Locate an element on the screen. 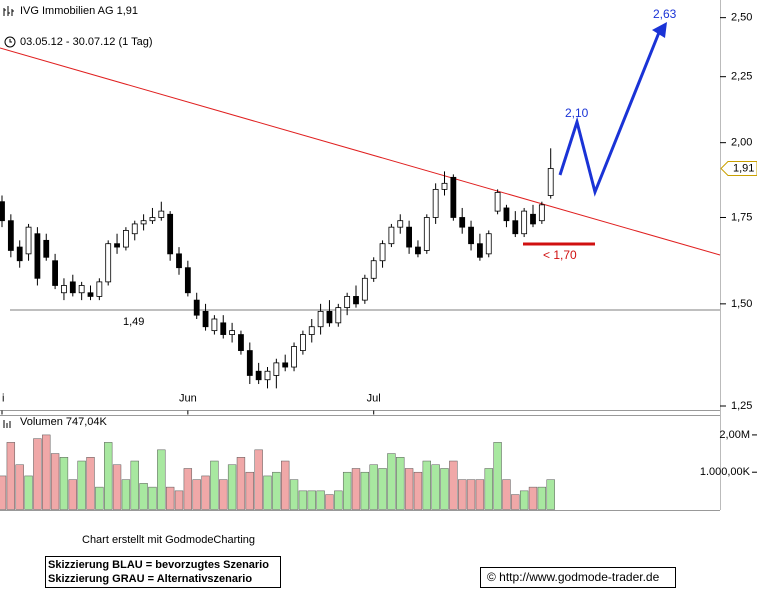 The width and height of the screenshot is (757, 609). copyright-box is located at coordinates (578, 577).